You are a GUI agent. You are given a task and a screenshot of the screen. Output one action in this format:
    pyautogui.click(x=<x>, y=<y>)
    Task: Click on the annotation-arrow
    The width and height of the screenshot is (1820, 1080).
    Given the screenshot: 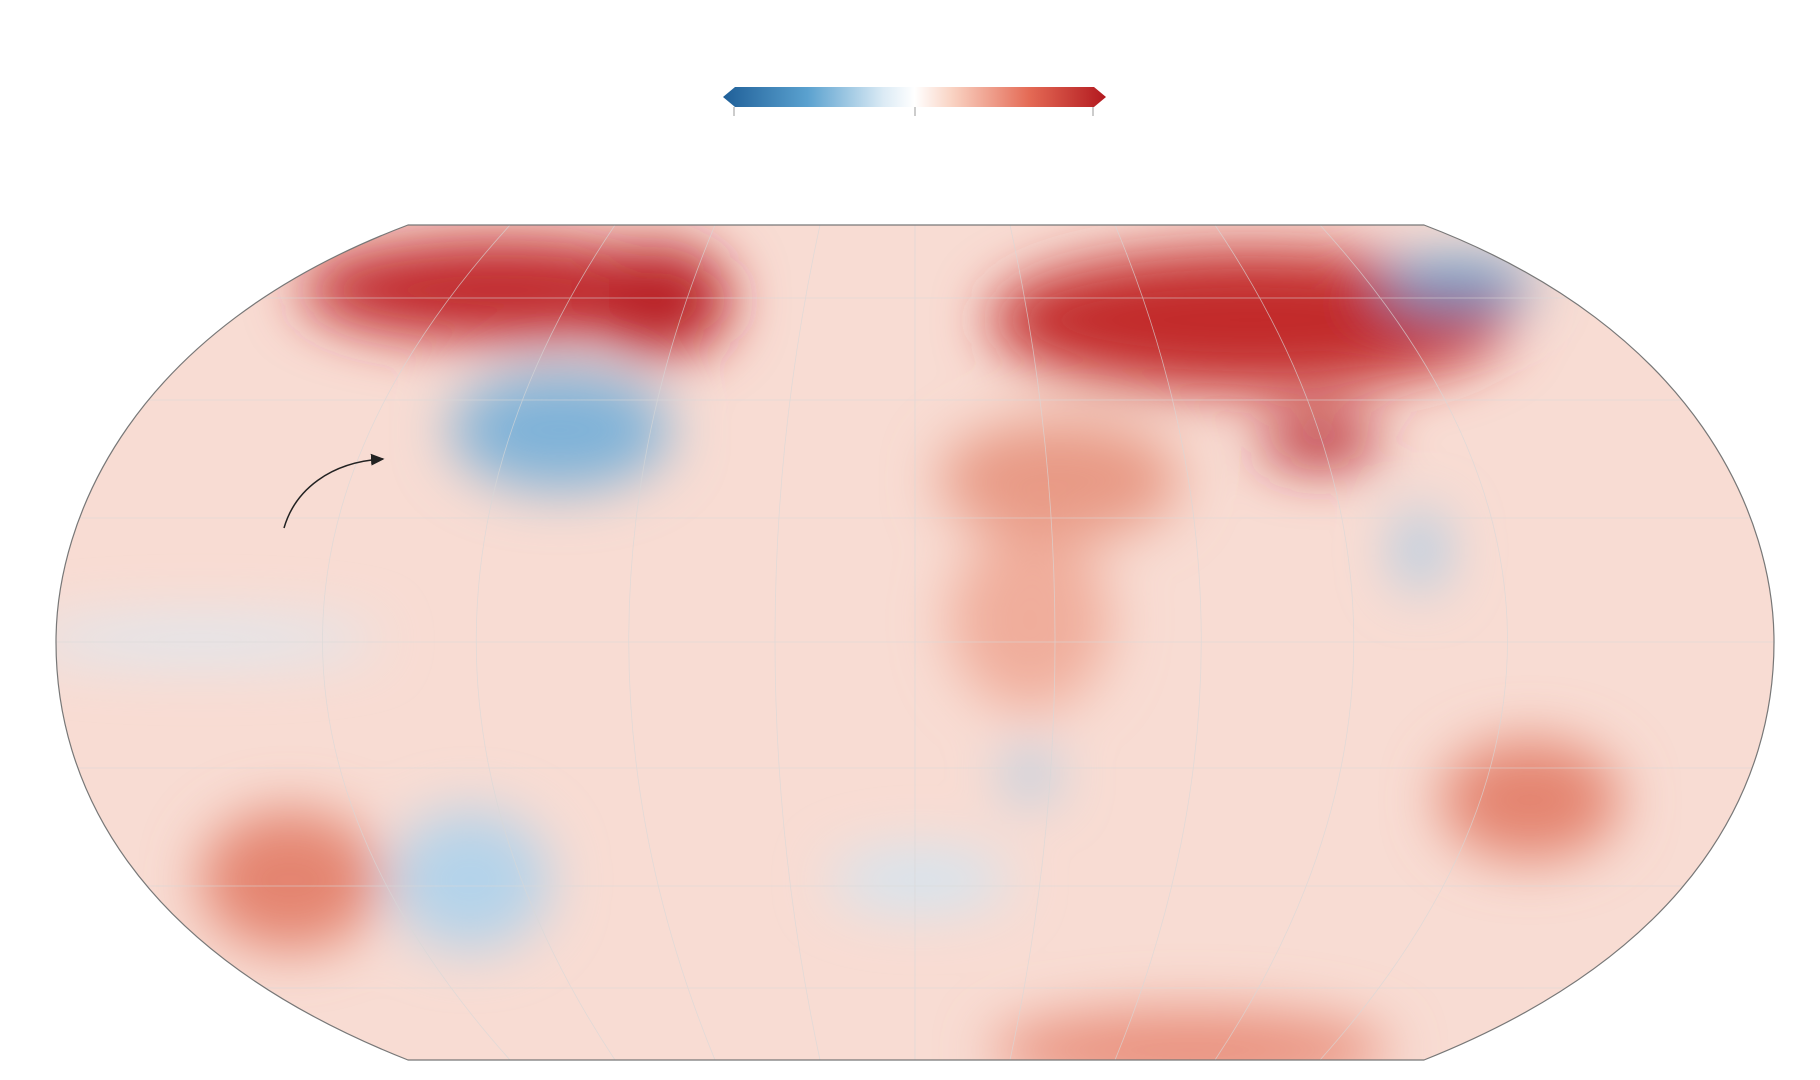 What is the action you would take?
    pyautogui.click(x=334, y=491)
    